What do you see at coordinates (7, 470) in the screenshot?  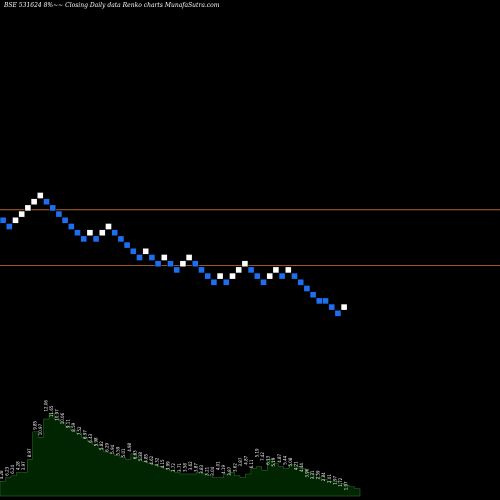 I see `volume-label: 6.23` at bounding box center [7, 470].